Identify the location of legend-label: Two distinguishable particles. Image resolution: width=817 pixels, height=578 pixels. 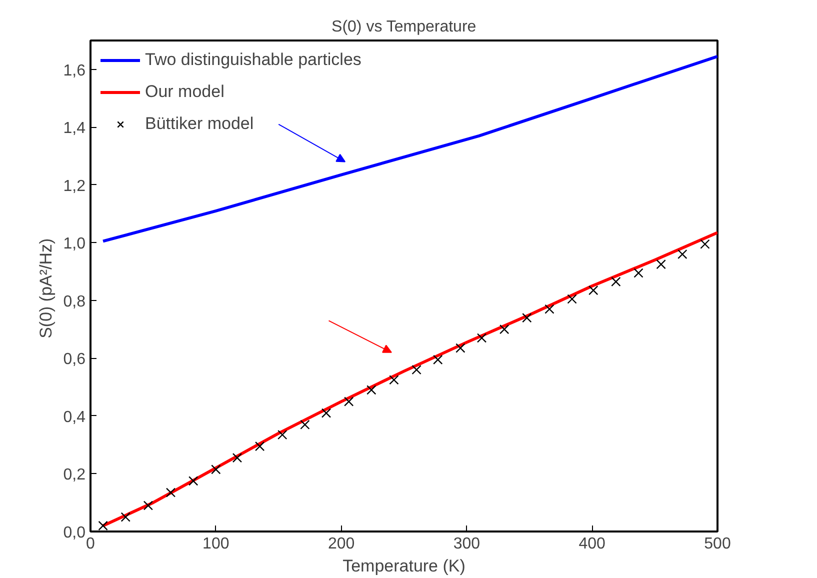
(253, 60).